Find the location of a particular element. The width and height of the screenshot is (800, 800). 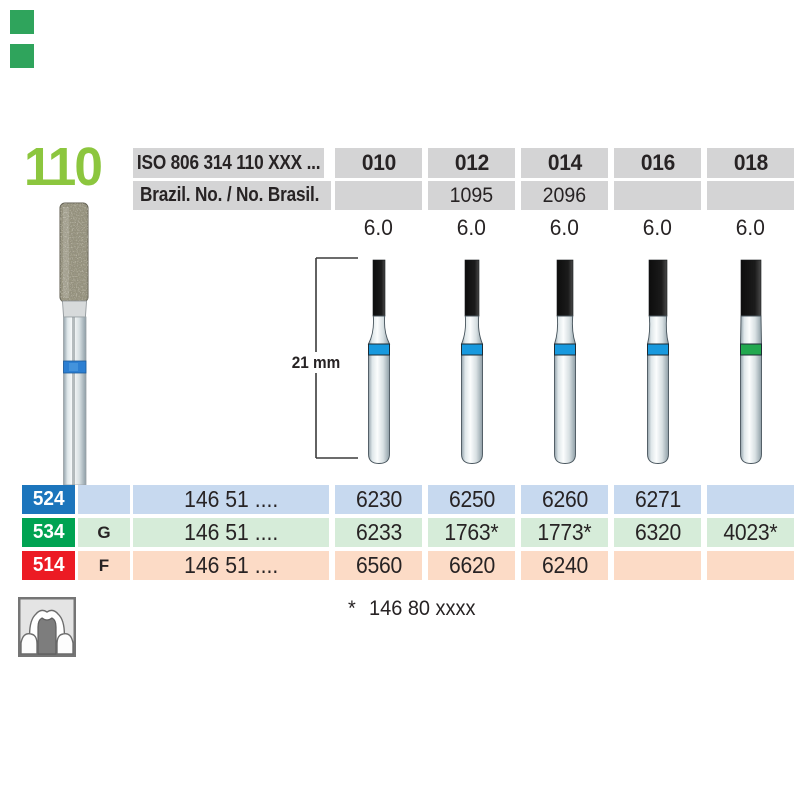

order-number-cell-534-014: 1773* is located at coordinates (564, 532).